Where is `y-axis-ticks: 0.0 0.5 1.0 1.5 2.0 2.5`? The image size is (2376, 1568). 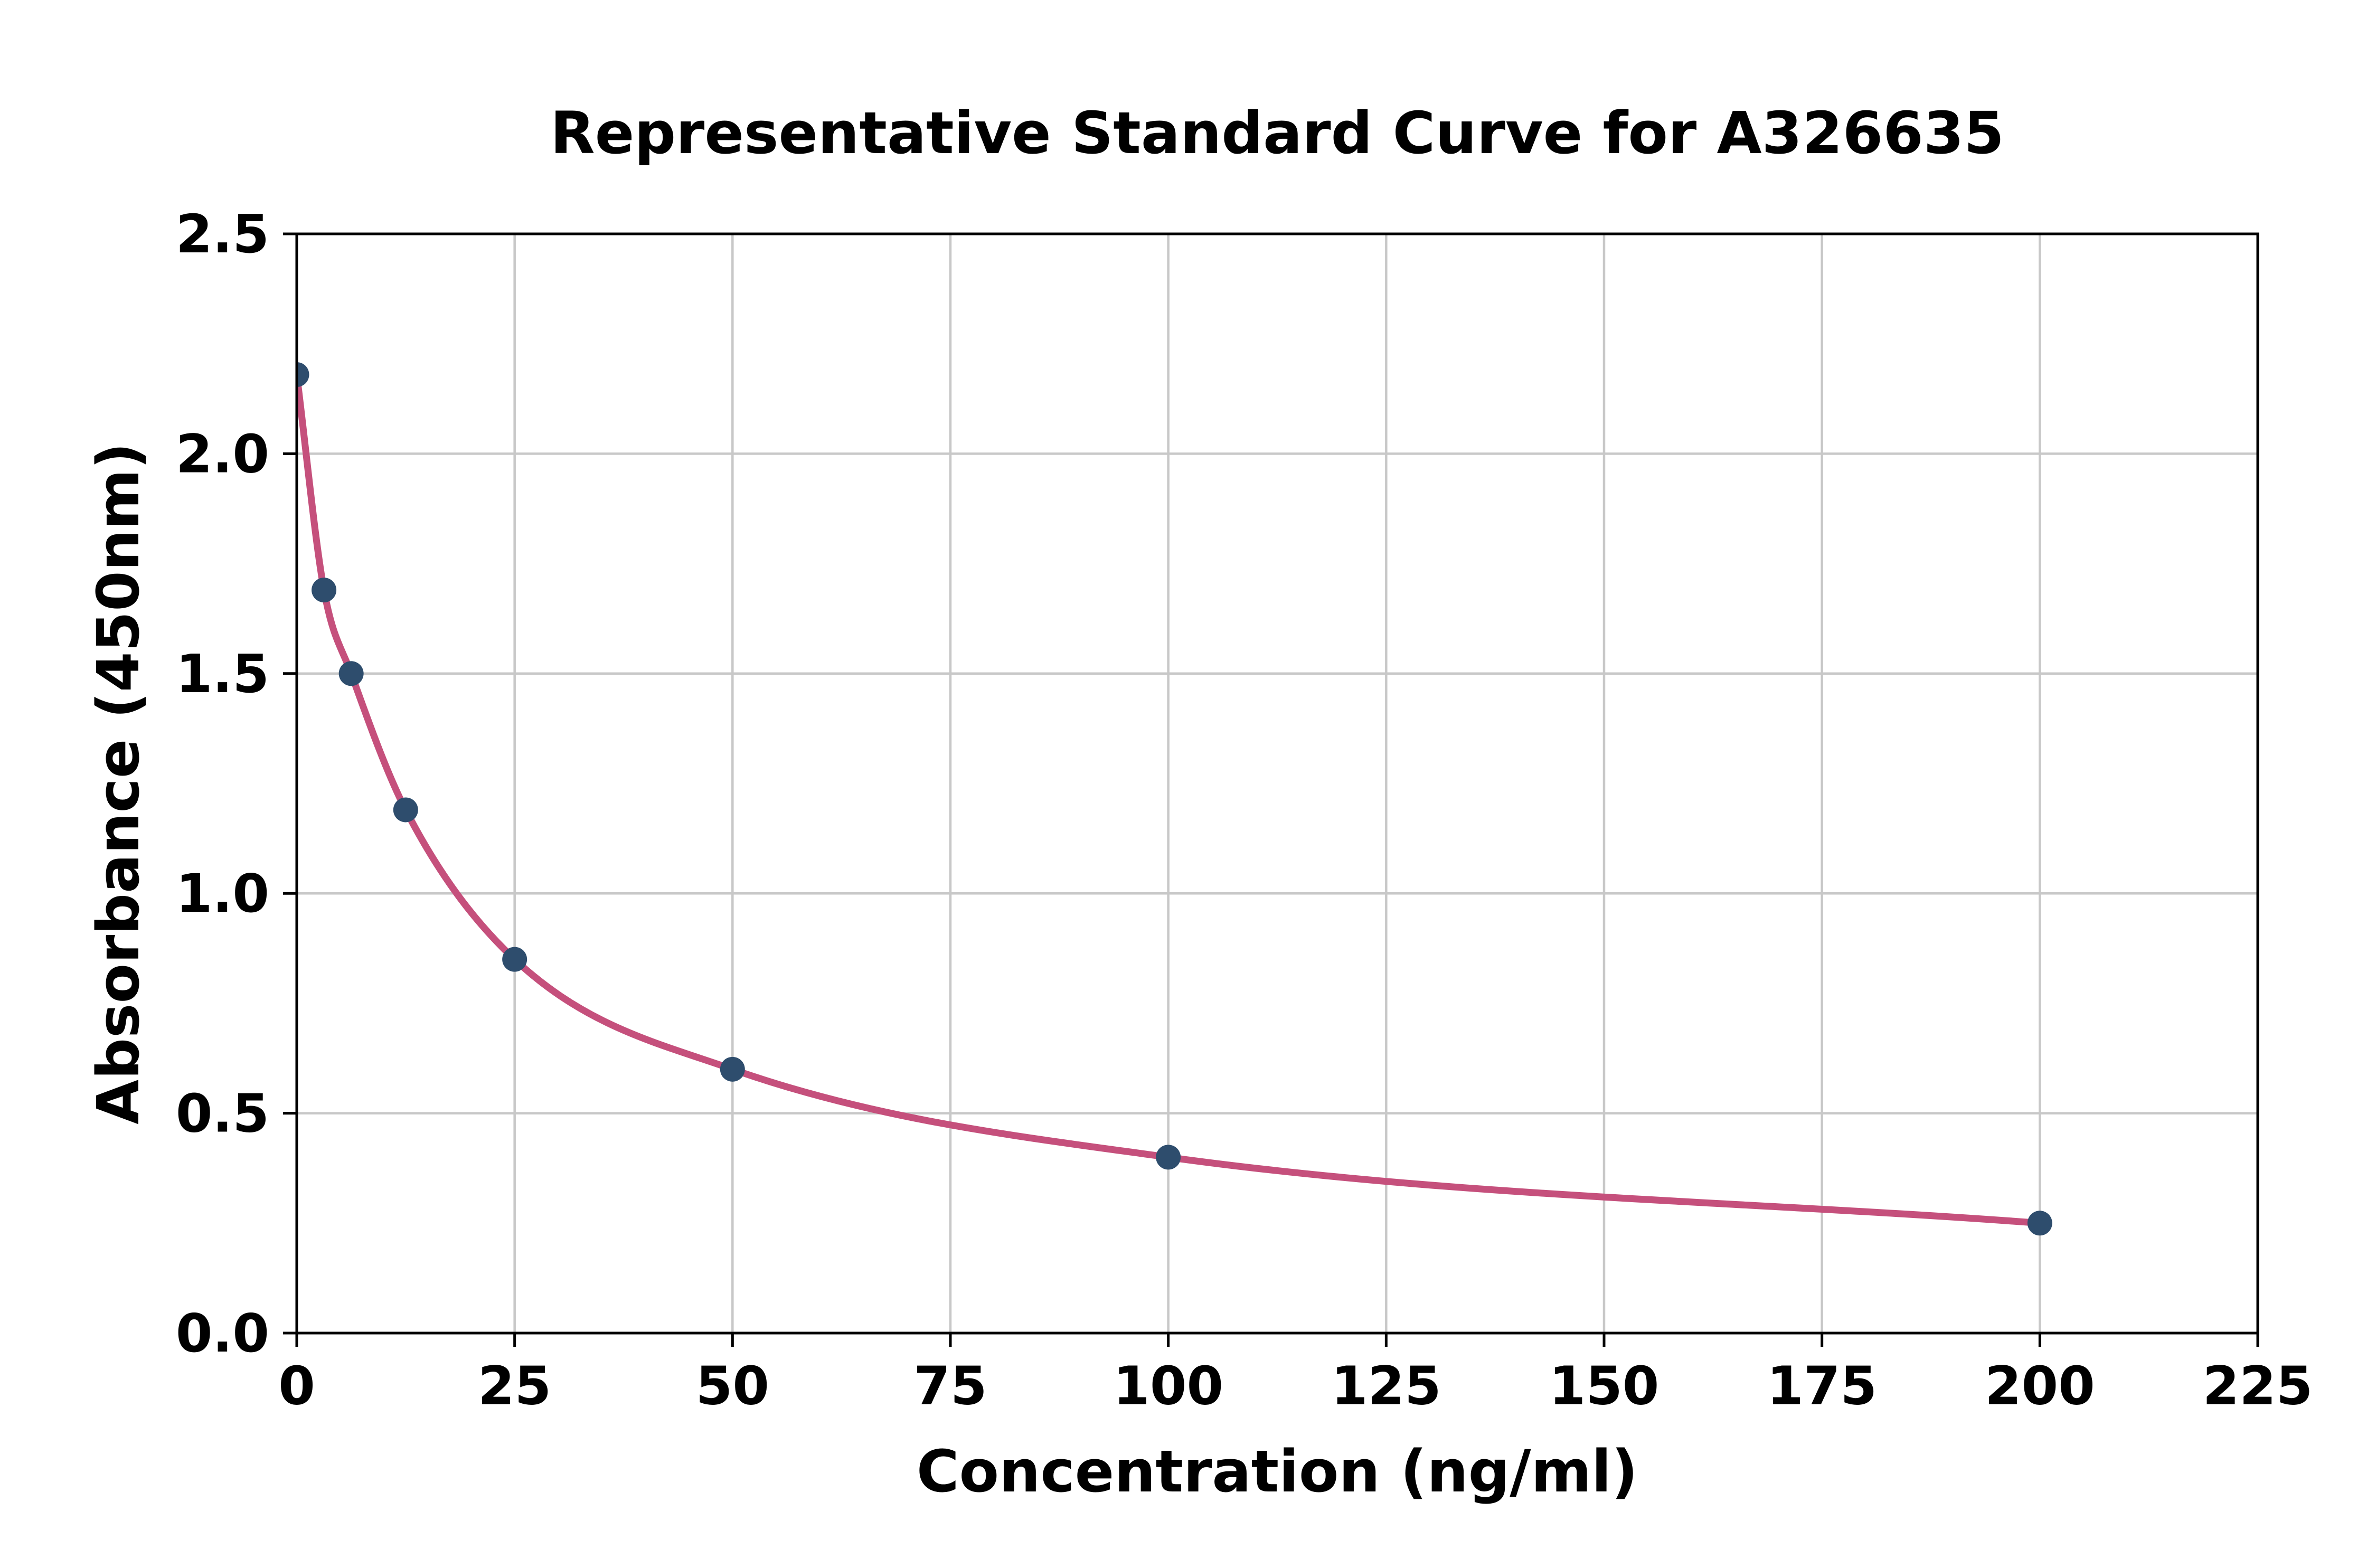 y-axis-ticks: 0.0 0.5 1.0 1.5 2.0 2.5 is located at coordinates (237, 783).